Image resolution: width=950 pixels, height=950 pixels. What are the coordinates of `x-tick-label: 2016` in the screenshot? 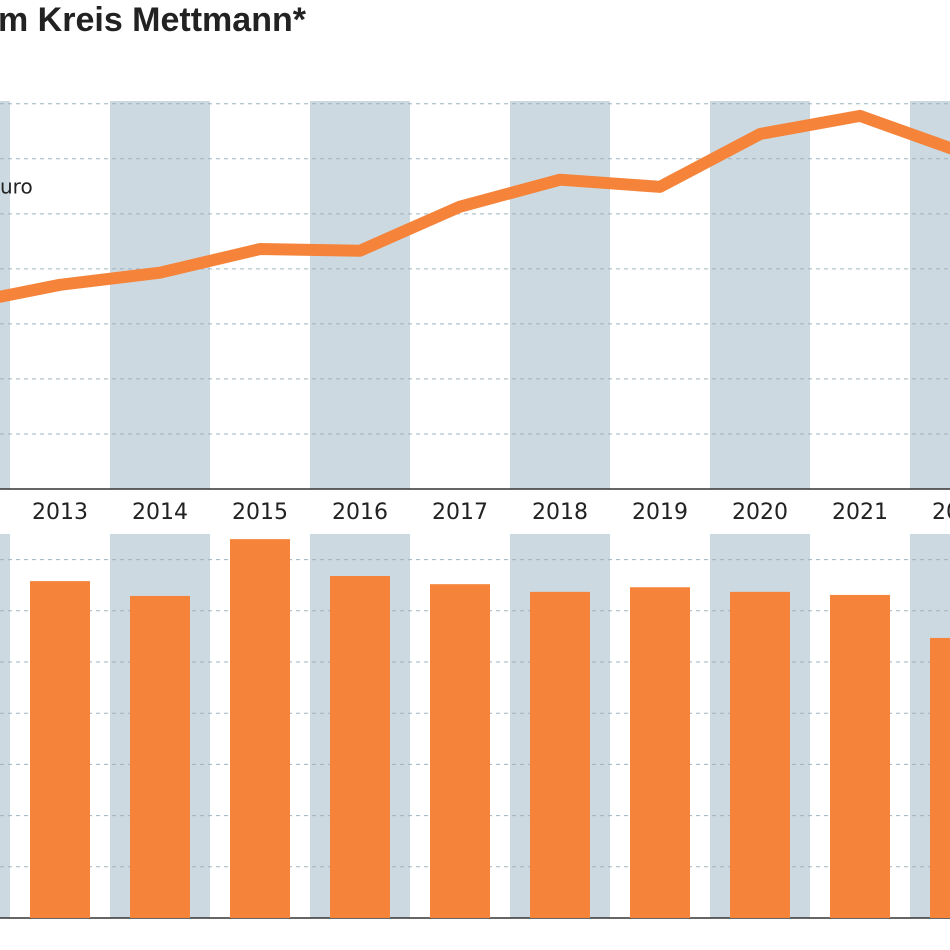 It's located at (360, 512).